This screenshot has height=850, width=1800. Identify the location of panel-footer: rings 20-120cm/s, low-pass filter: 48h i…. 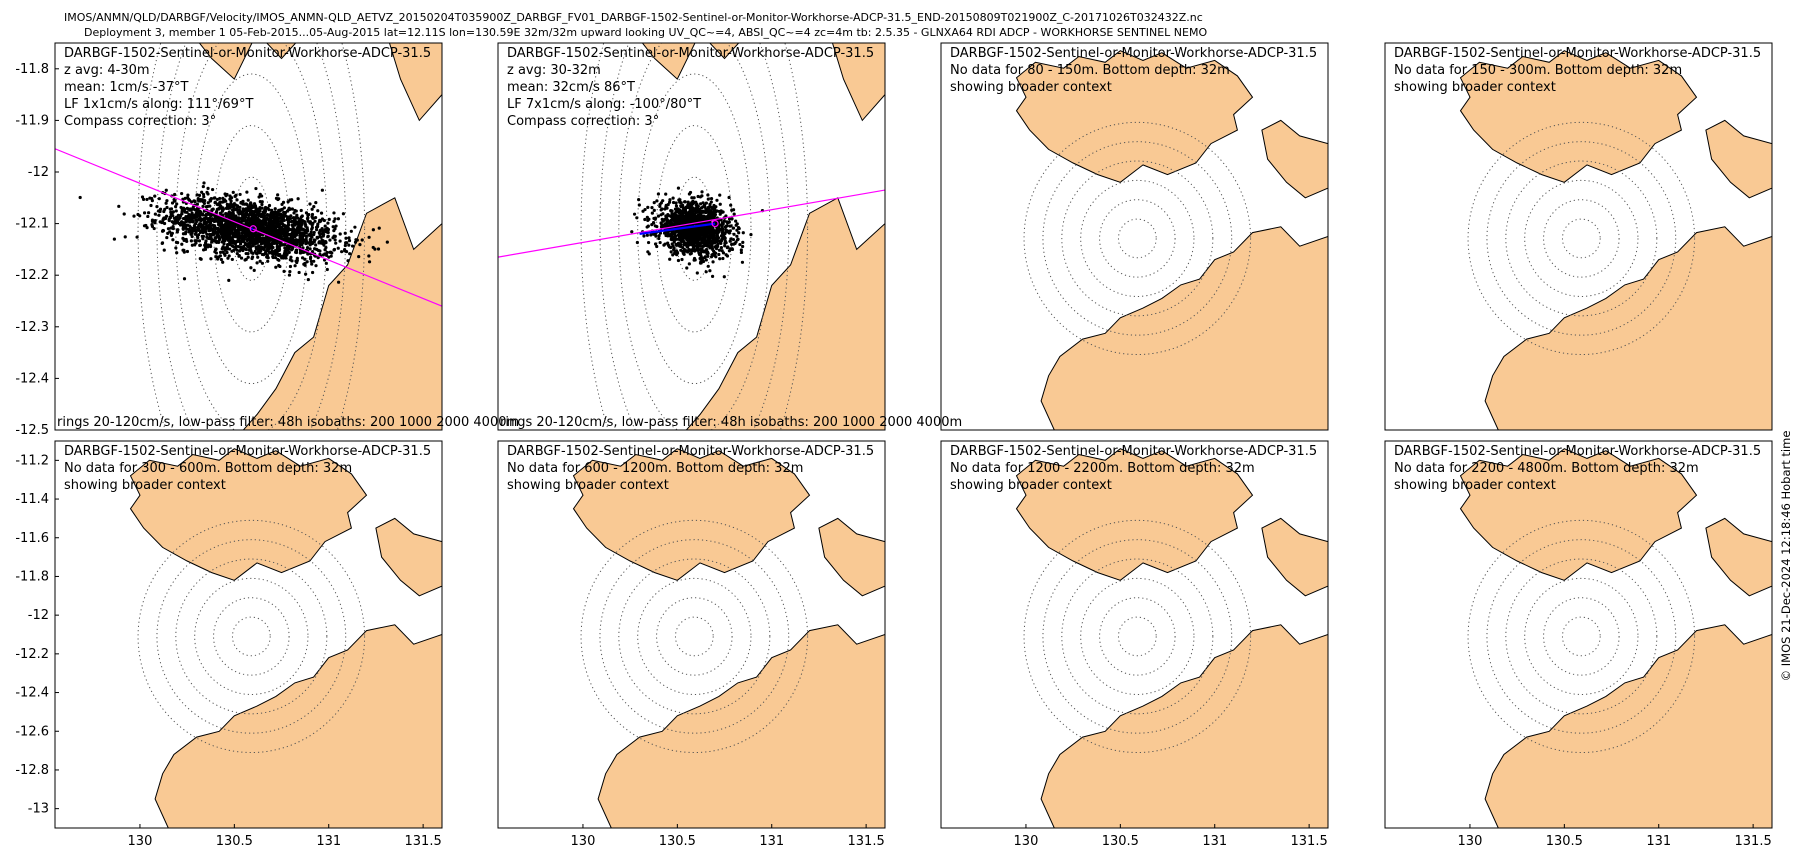
(288, 422).